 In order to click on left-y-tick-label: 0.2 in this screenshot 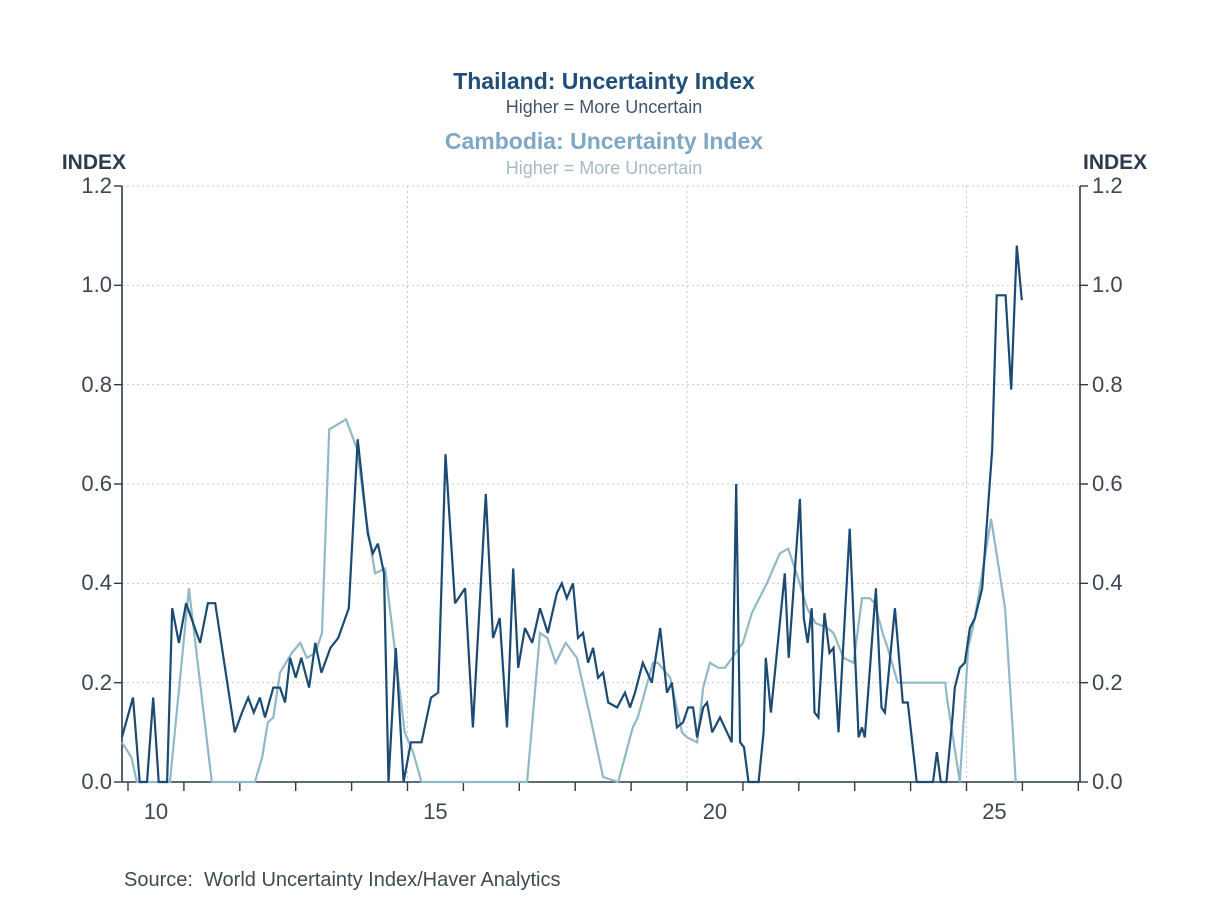, I will do `click(96, 682)`.